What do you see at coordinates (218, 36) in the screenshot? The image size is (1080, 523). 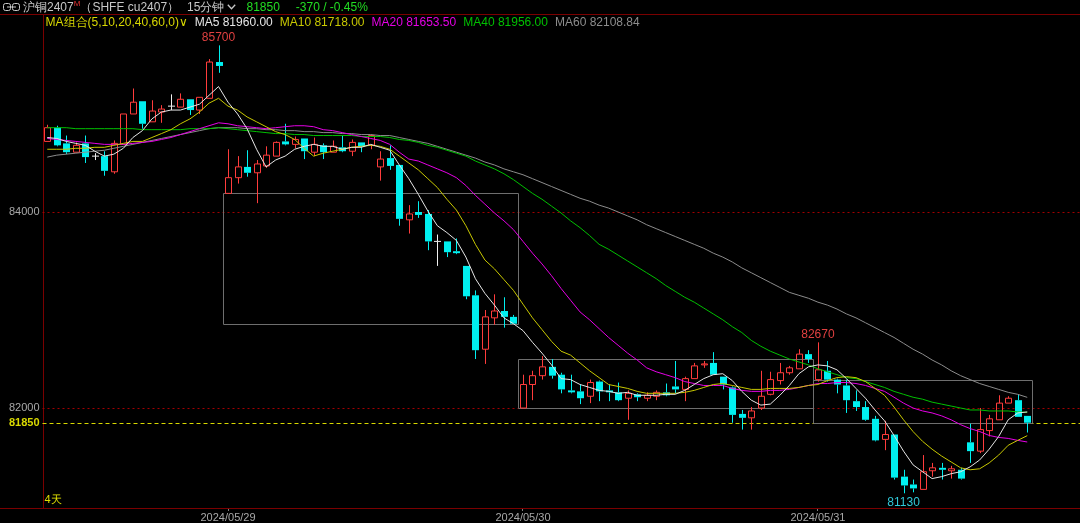 I see `annotation: 85700` at bounding box center [218, 36].